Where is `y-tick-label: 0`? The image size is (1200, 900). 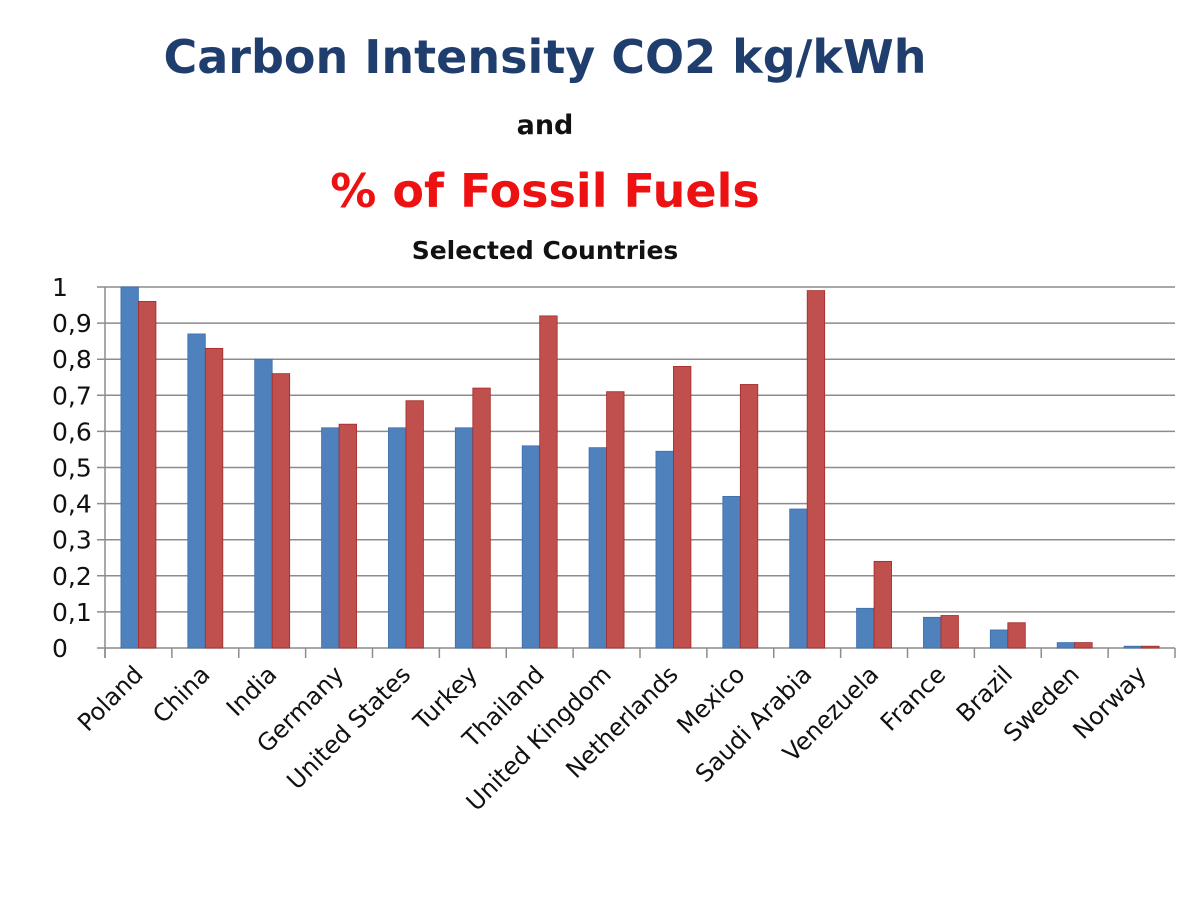
y-tick-label: 0 is located at coordinates (60, 648).